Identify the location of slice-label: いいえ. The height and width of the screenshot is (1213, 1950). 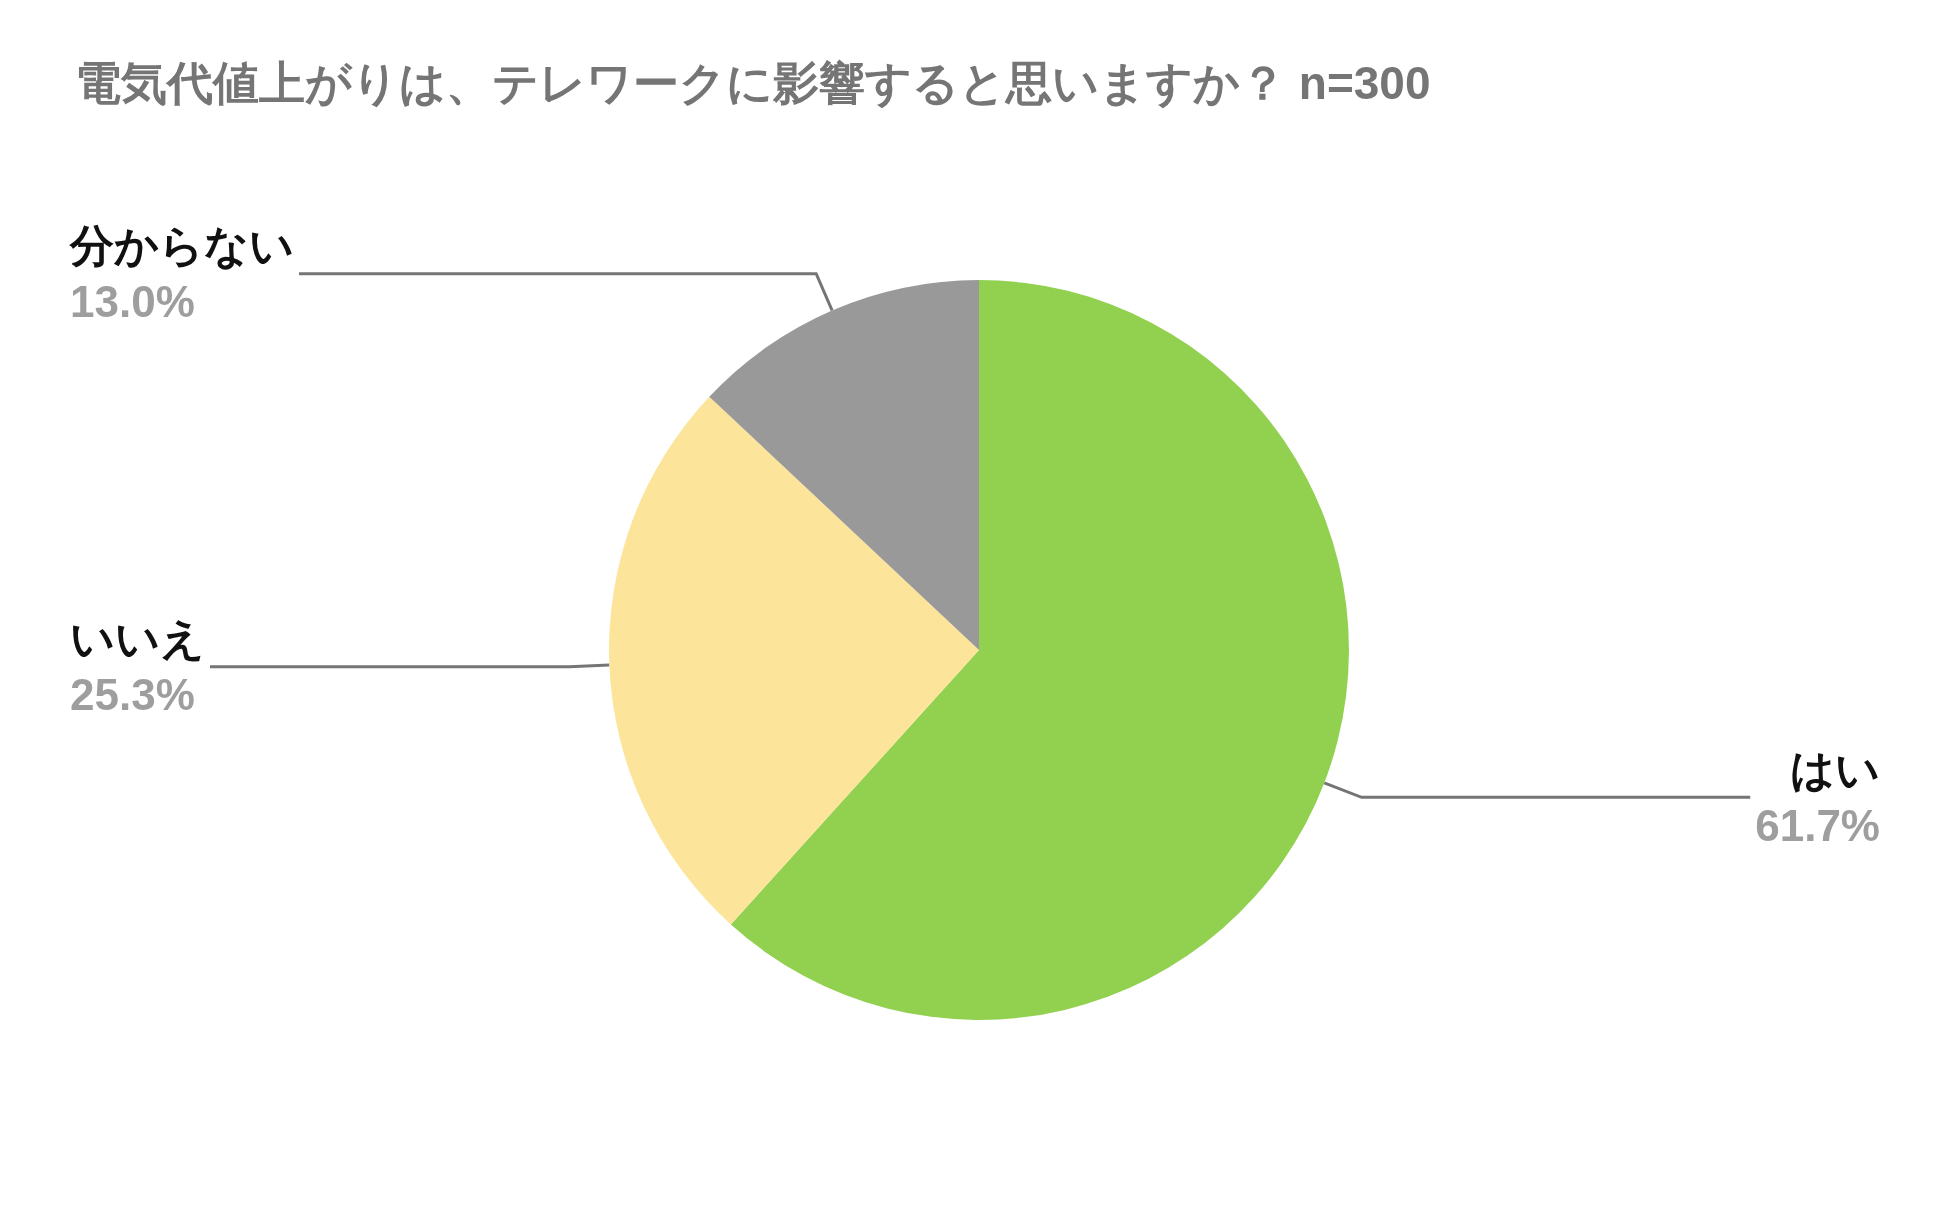
(137, 639).